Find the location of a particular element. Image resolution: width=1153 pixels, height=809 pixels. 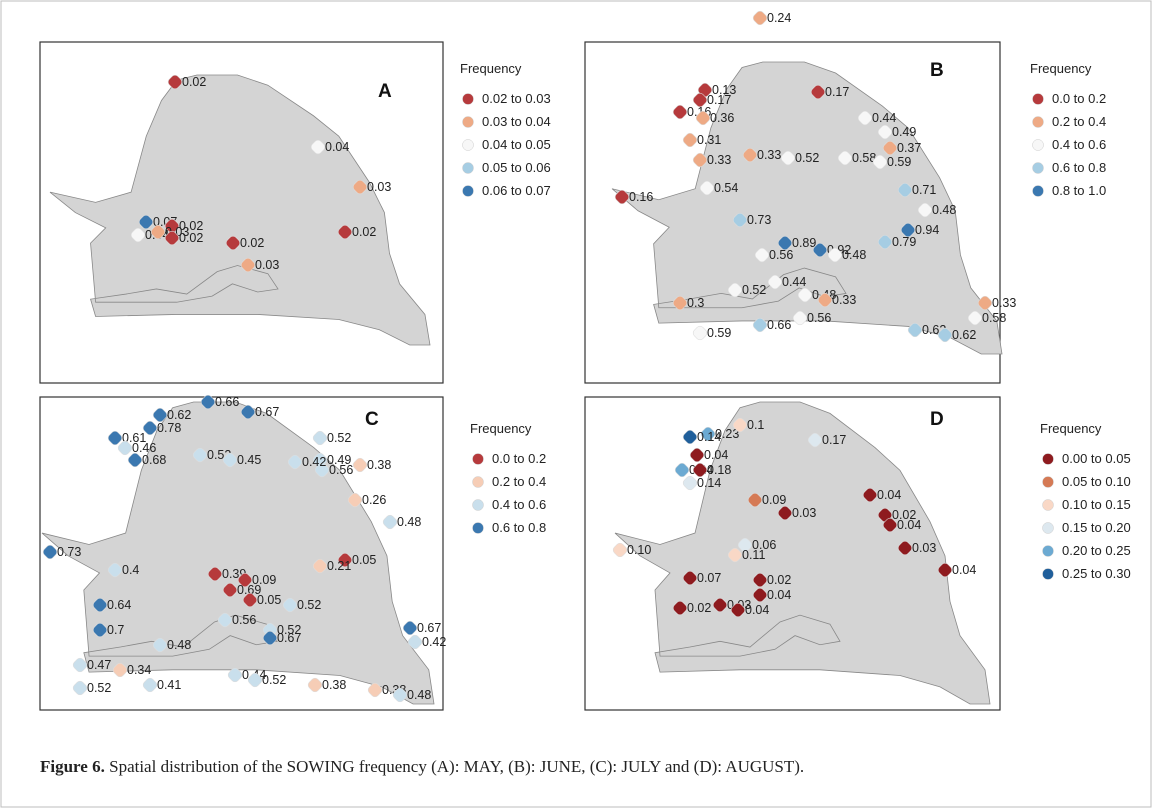

site-label: 0.07 is located at coordinates (709, 578).